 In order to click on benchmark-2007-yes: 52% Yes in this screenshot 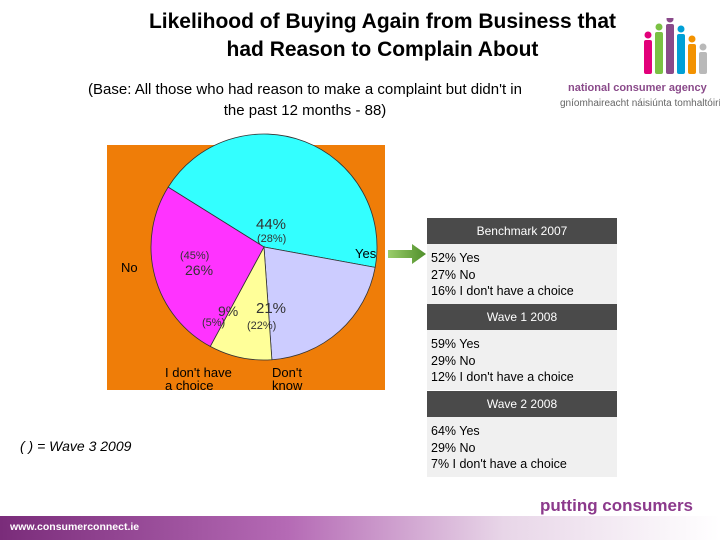, I will do `click(455, 258)`.